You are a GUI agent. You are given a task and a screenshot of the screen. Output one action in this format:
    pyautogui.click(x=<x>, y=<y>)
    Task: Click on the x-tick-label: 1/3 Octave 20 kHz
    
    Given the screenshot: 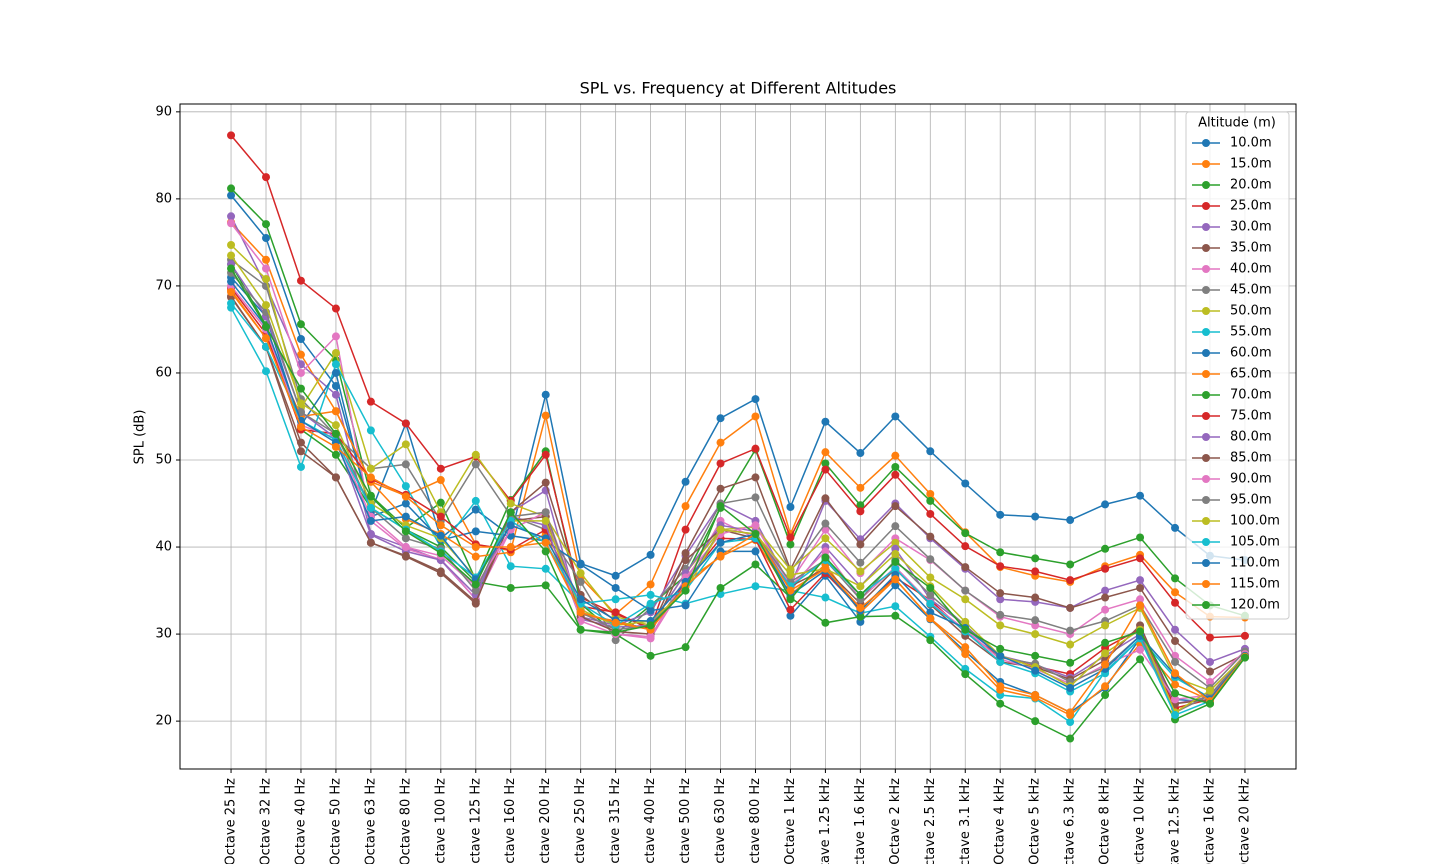 What is the action you would take?
    pyautogui.click(x=1244, y=821)
    